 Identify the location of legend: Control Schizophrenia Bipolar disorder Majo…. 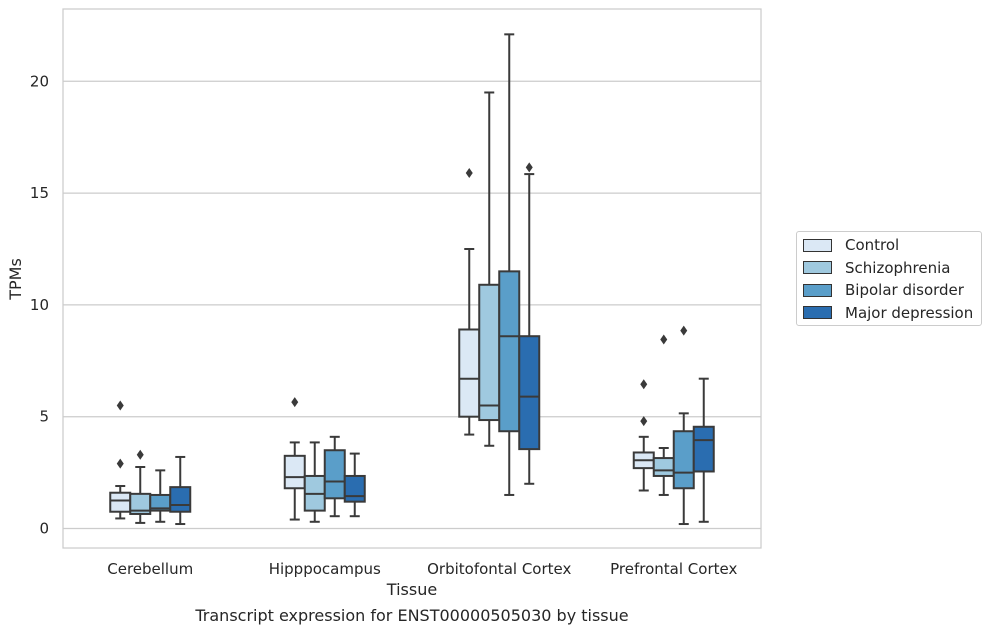
(889, 278).